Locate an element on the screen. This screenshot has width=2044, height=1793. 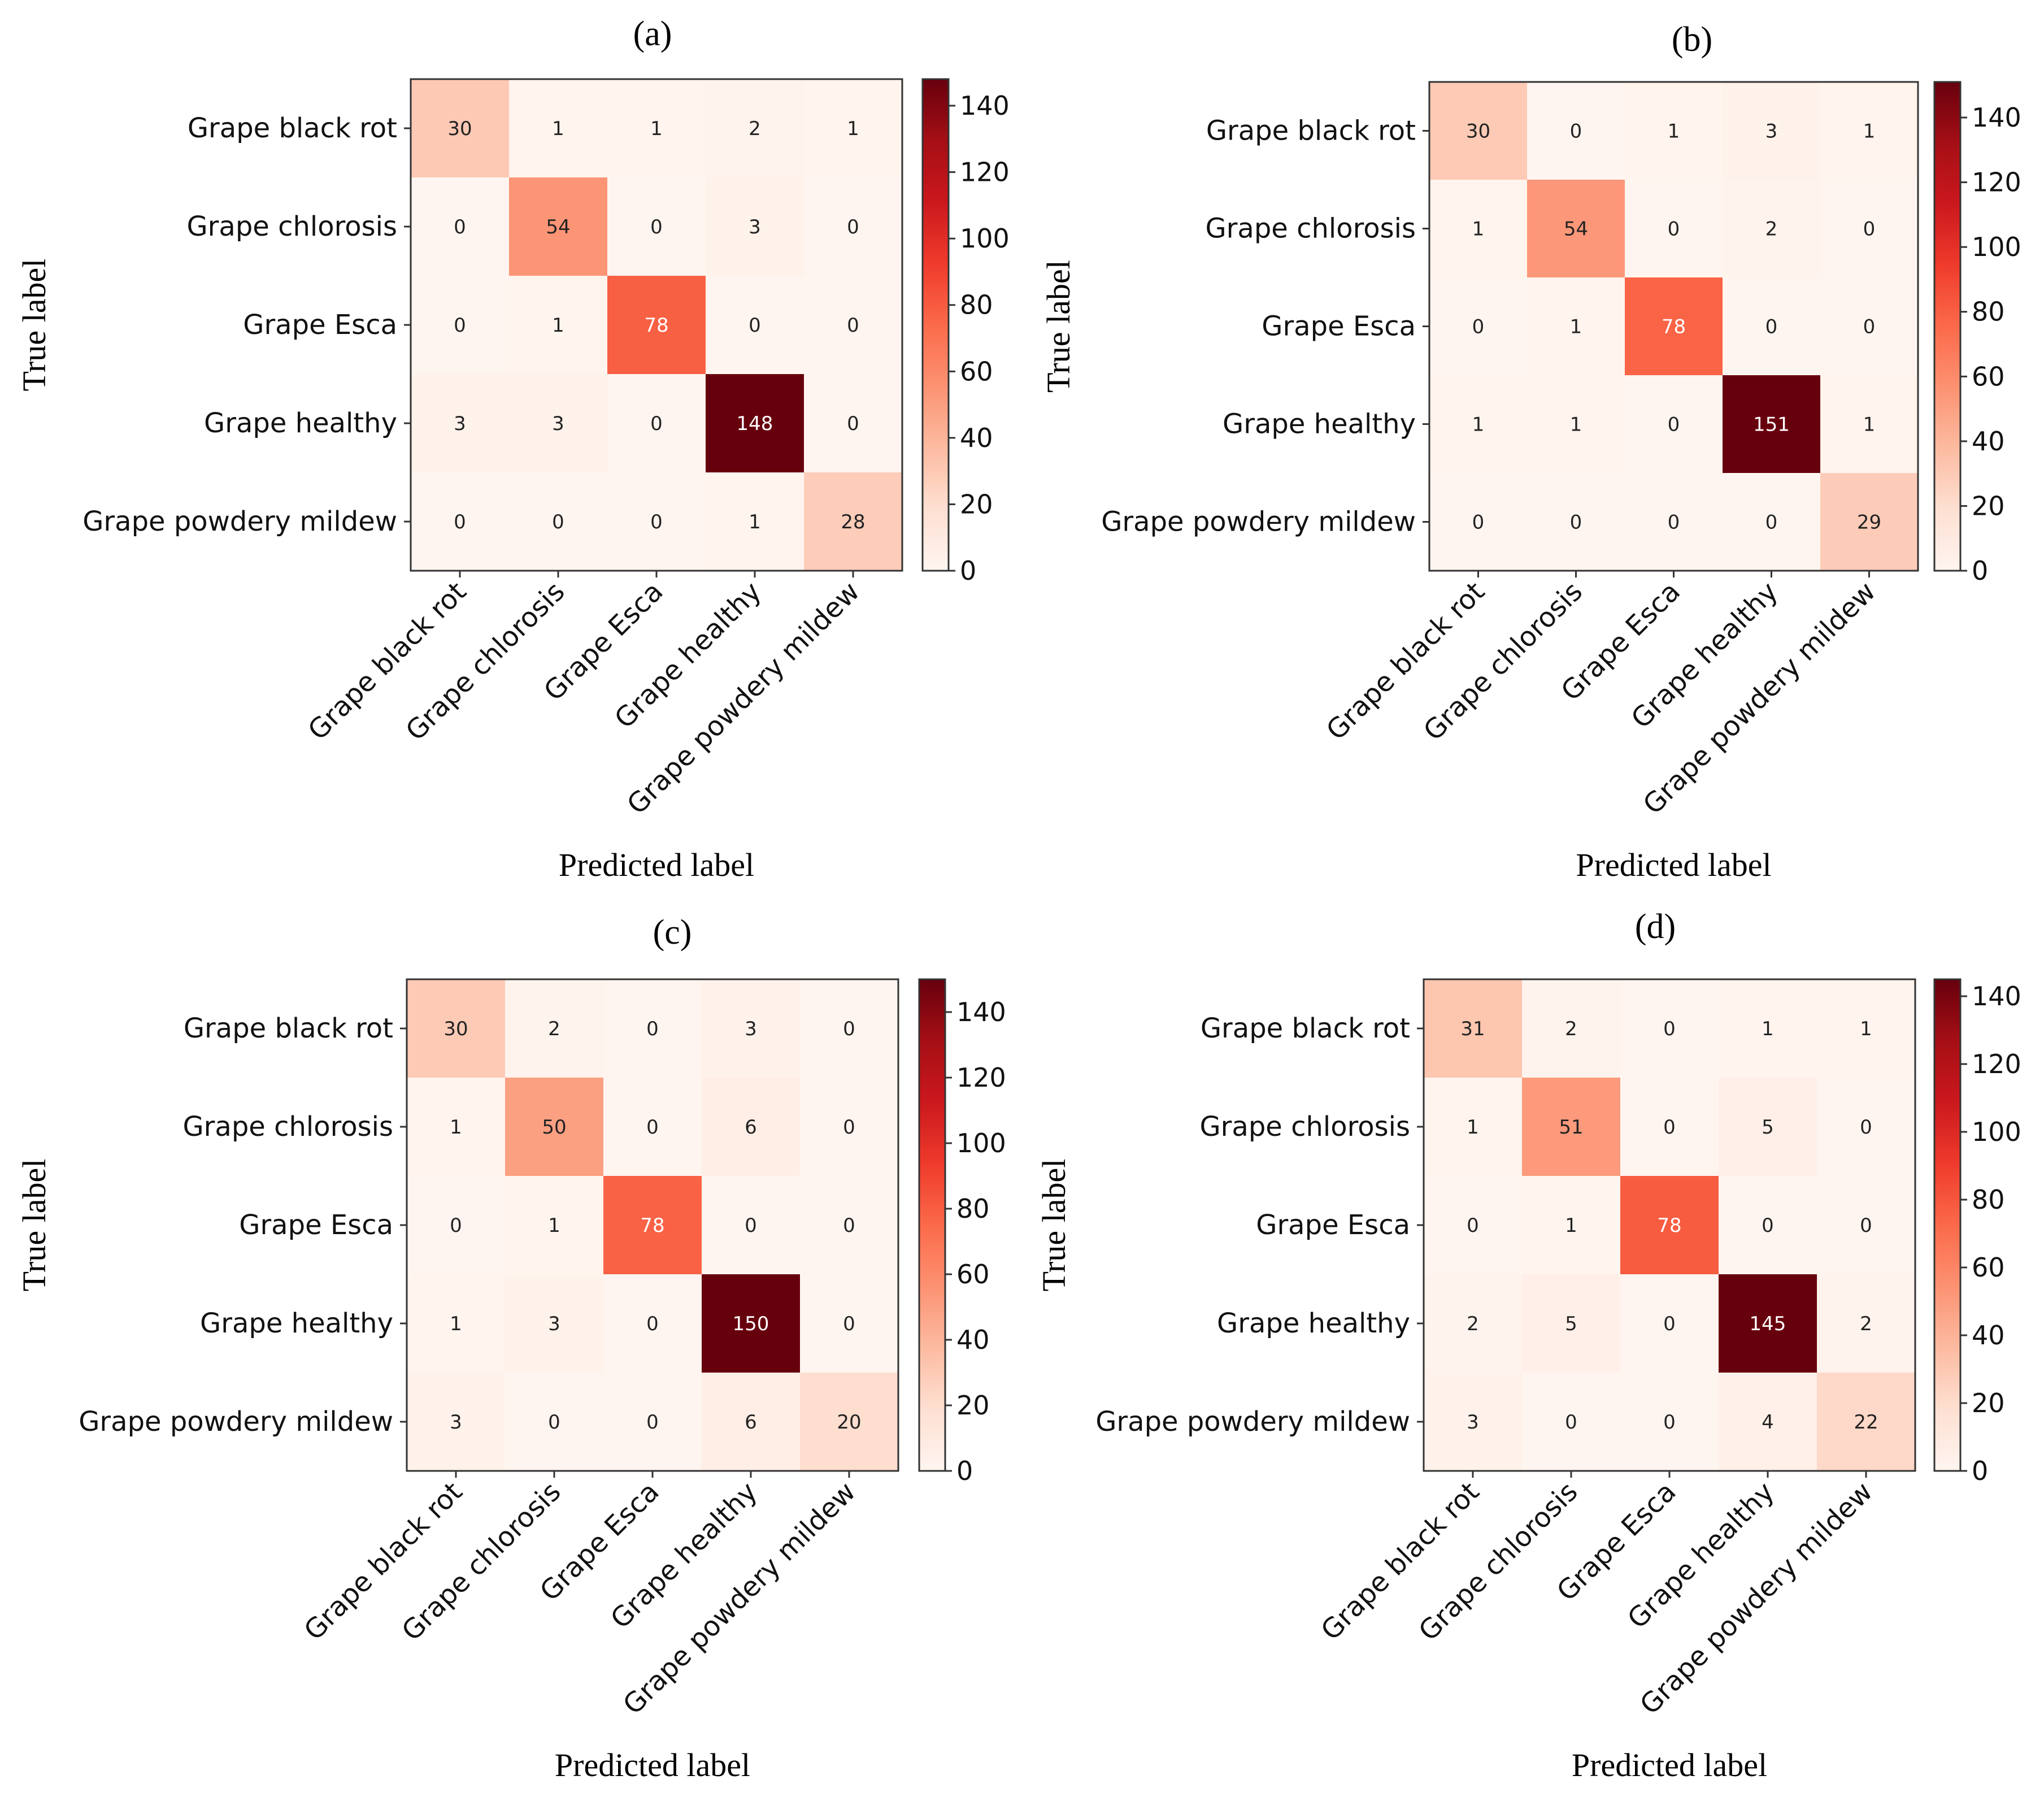
panel-a-cell-value-r3-c4: 0 is located at coordinates (853, 424).